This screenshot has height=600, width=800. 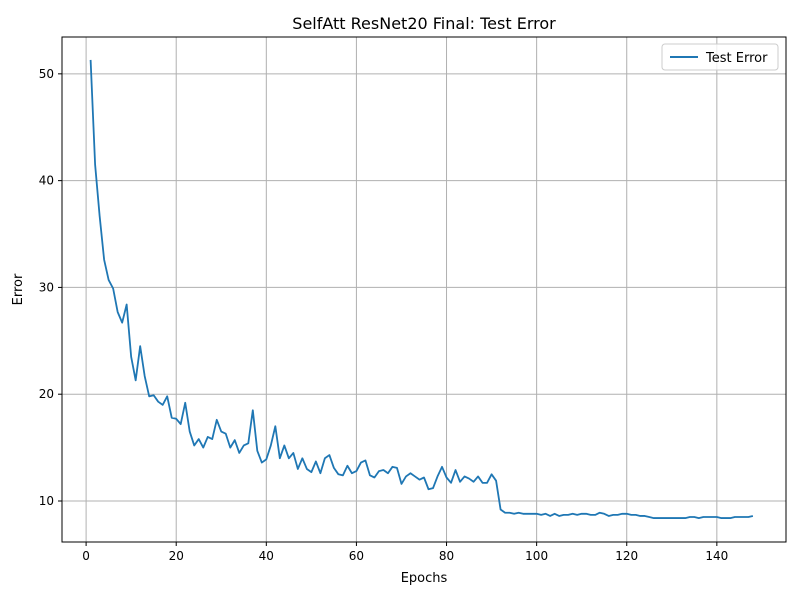 I want to click on y-tick-label: 20, so click(x=46, y=394).